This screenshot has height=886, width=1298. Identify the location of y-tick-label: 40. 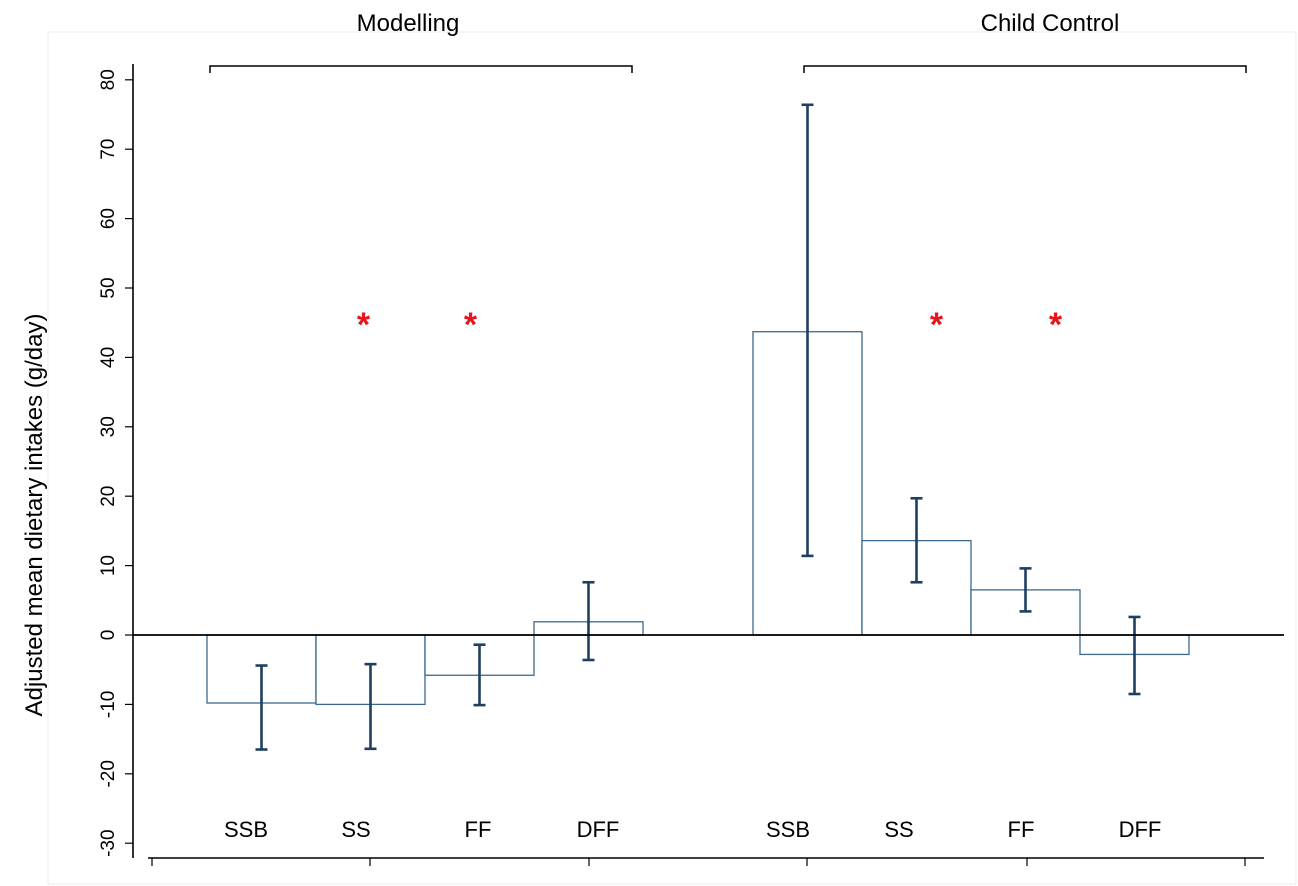
(108, 357).